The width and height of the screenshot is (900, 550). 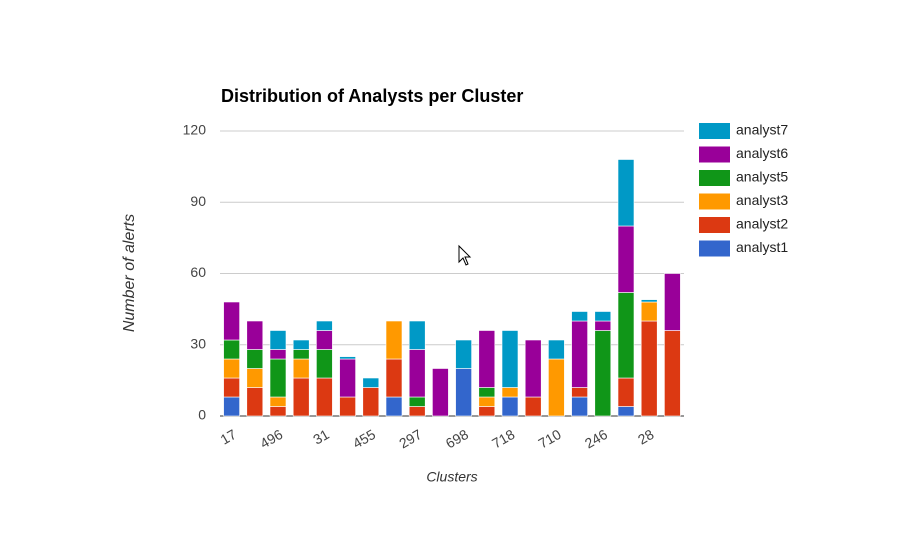 I want to click on x-tick-label: 31, so click(x=321, y=437).